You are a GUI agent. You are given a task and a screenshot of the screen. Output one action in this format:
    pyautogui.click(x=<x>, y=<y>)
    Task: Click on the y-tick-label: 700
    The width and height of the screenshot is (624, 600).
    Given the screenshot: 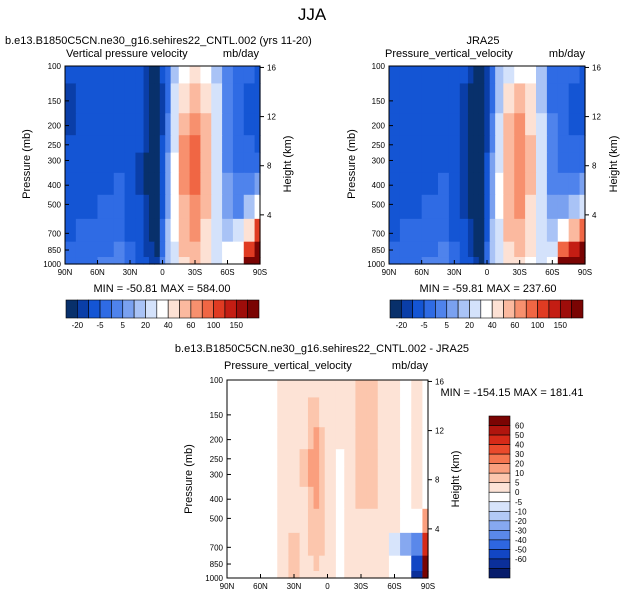 What is the action you would take?
    pyautogui.click(x=55, y=233)
    